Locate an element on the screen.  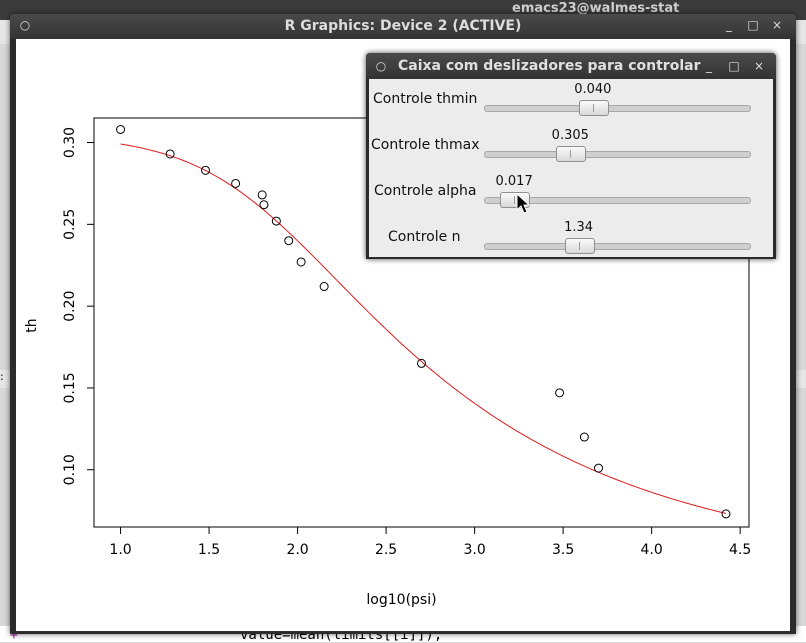
slider-label: Controle n is located at coordinates (424, 237).